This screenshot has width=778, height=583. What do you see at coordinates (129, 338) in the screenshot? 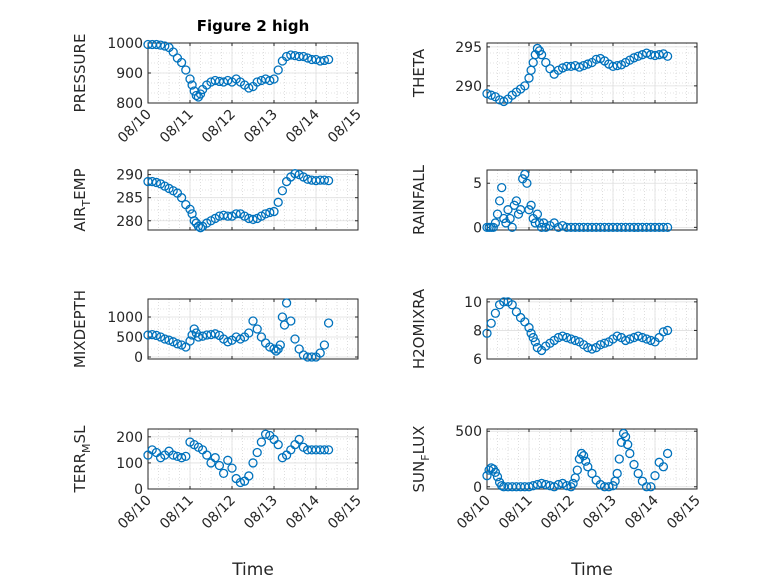
I see `y-tick-label: 500` at bounding box center [129, 338].